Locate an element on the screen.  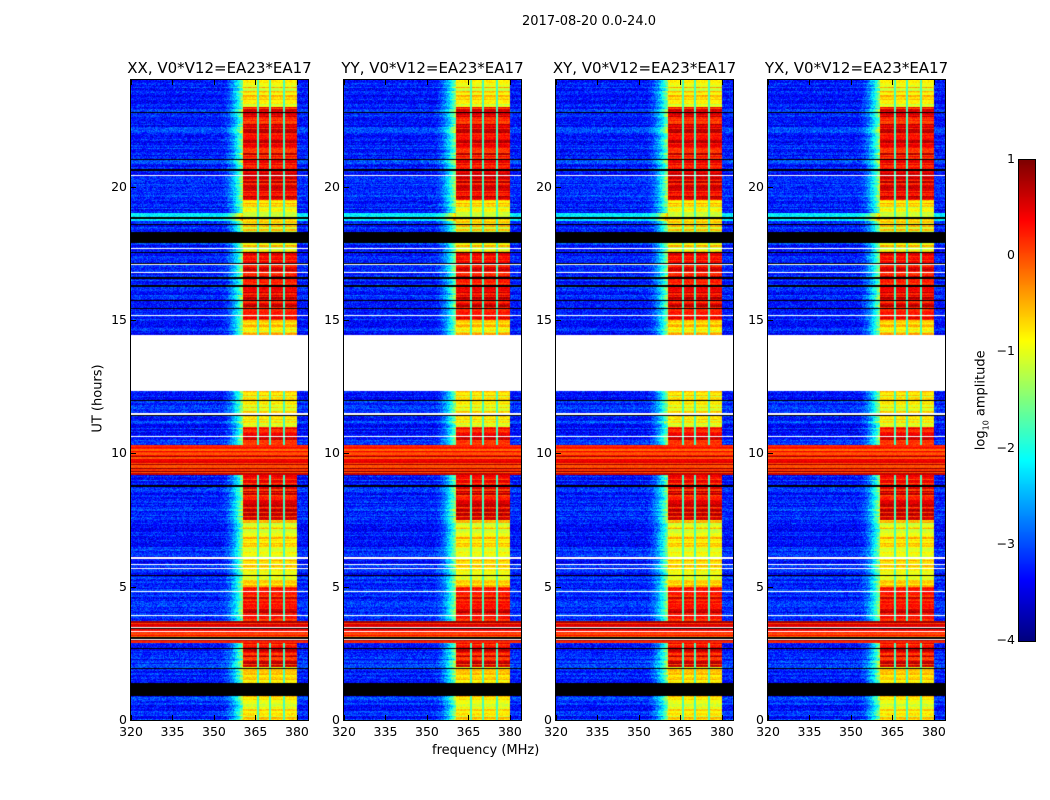
x-tick-label: 335 is located at coordinates (809, 731).